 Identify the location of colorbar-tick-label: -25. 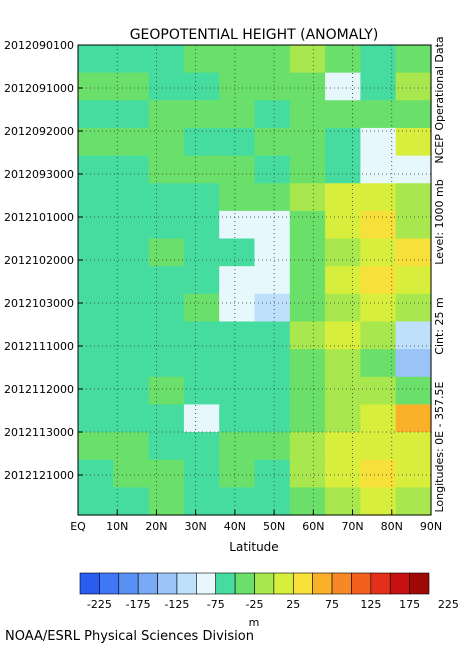
(255, 604).